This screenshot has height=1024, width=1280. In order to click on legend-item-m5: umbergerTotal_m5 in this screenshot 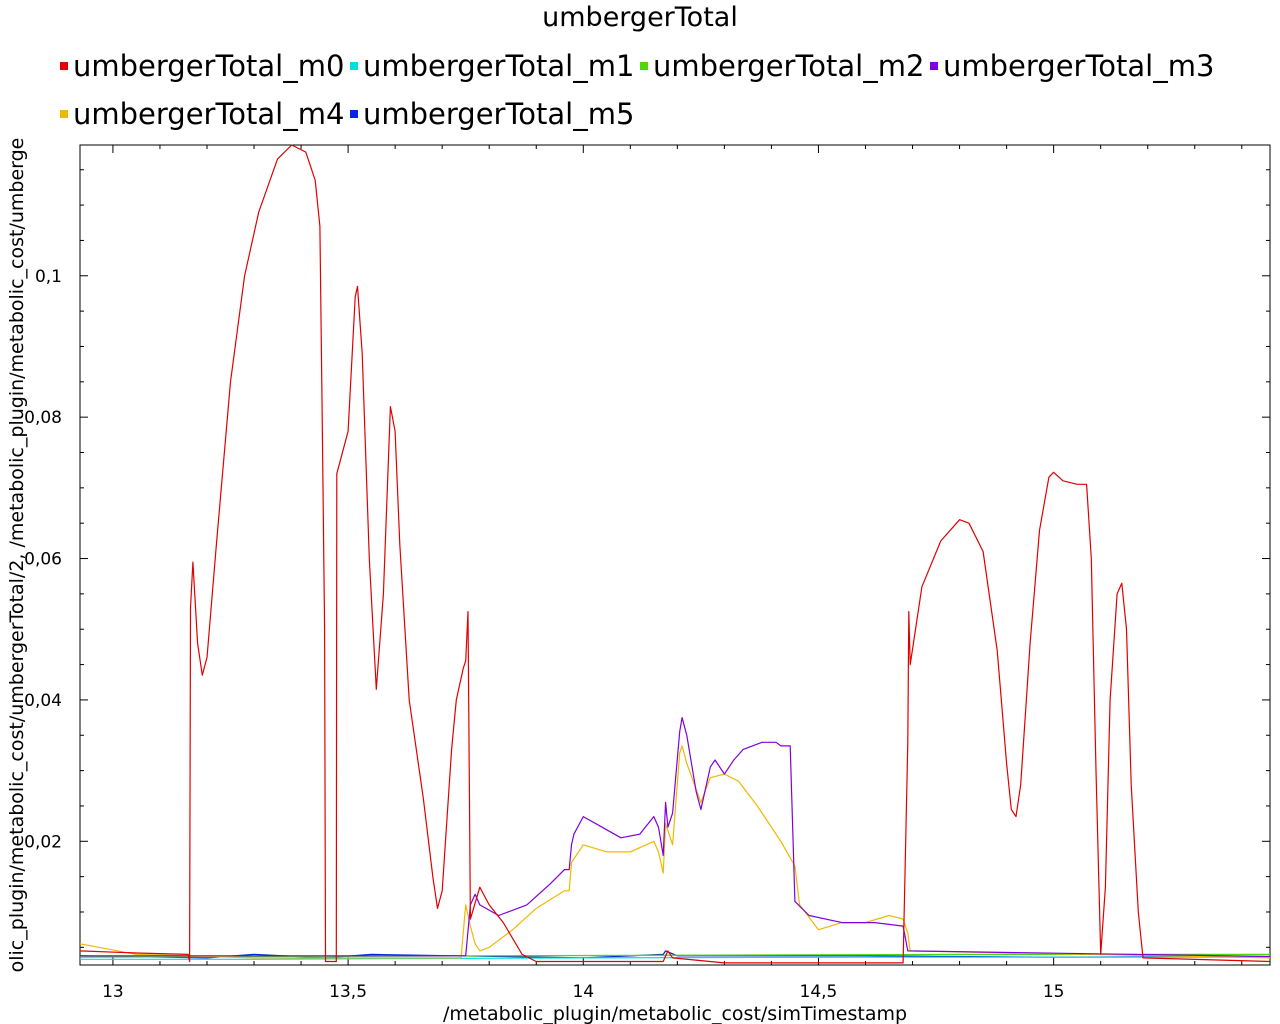, I will do `click(495, 114)`.